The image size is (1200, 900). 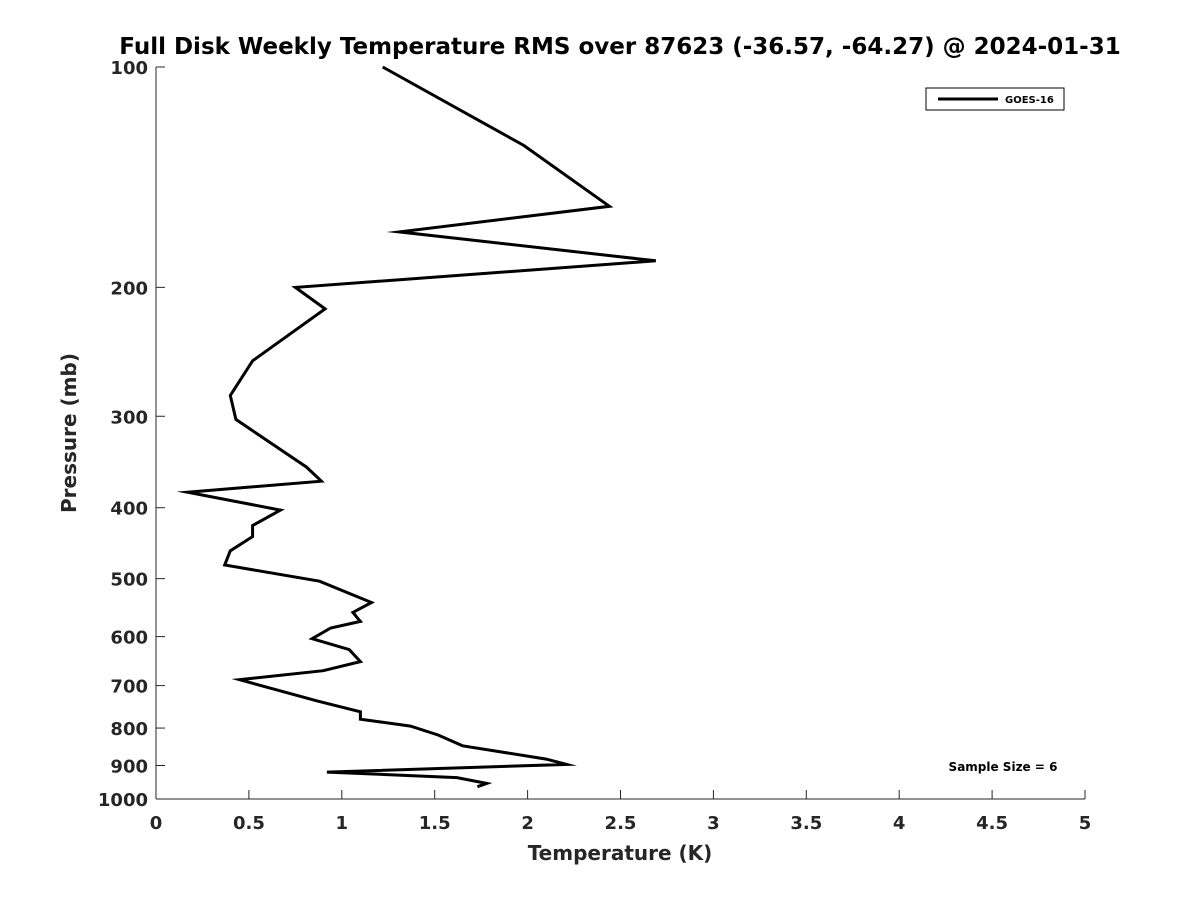 What do you see at coordinates (995, 99) in the screenshot?
I see `legend: GOES-16` at bounding box center [995, 99].